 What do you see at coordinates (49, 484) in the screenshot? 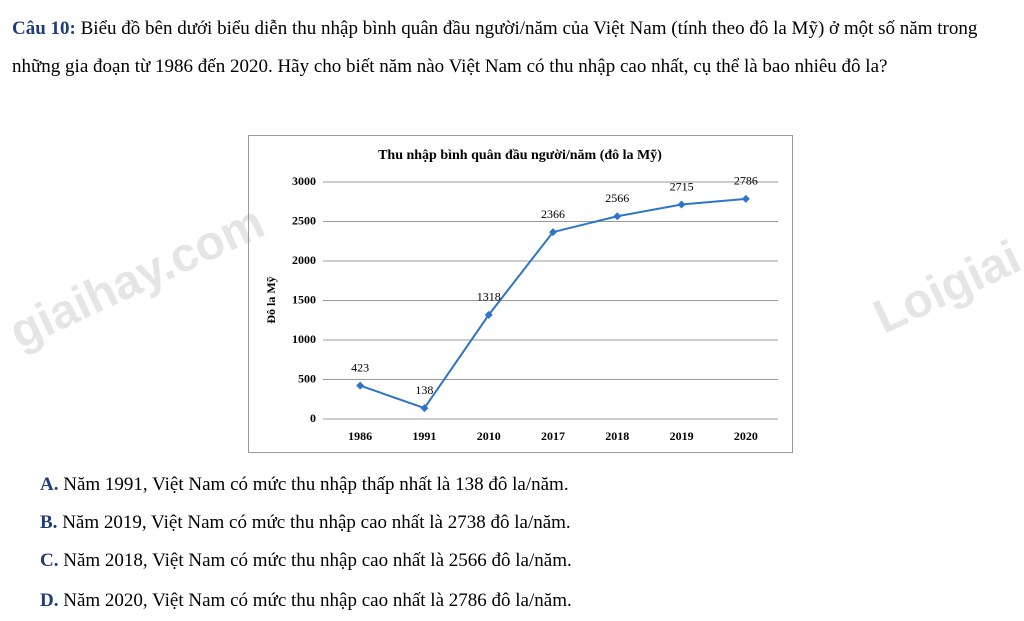
I see `option-label: A.` at bounding box center [49, 484].